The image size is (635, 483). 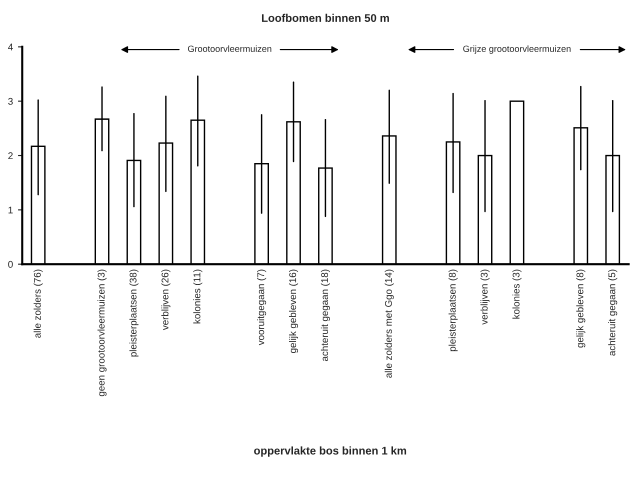 What do you see at coordinates (230, 48) in the screenshot?
I see `annotation: Grootoorvleermuizen` at bounding box center [230, 48].